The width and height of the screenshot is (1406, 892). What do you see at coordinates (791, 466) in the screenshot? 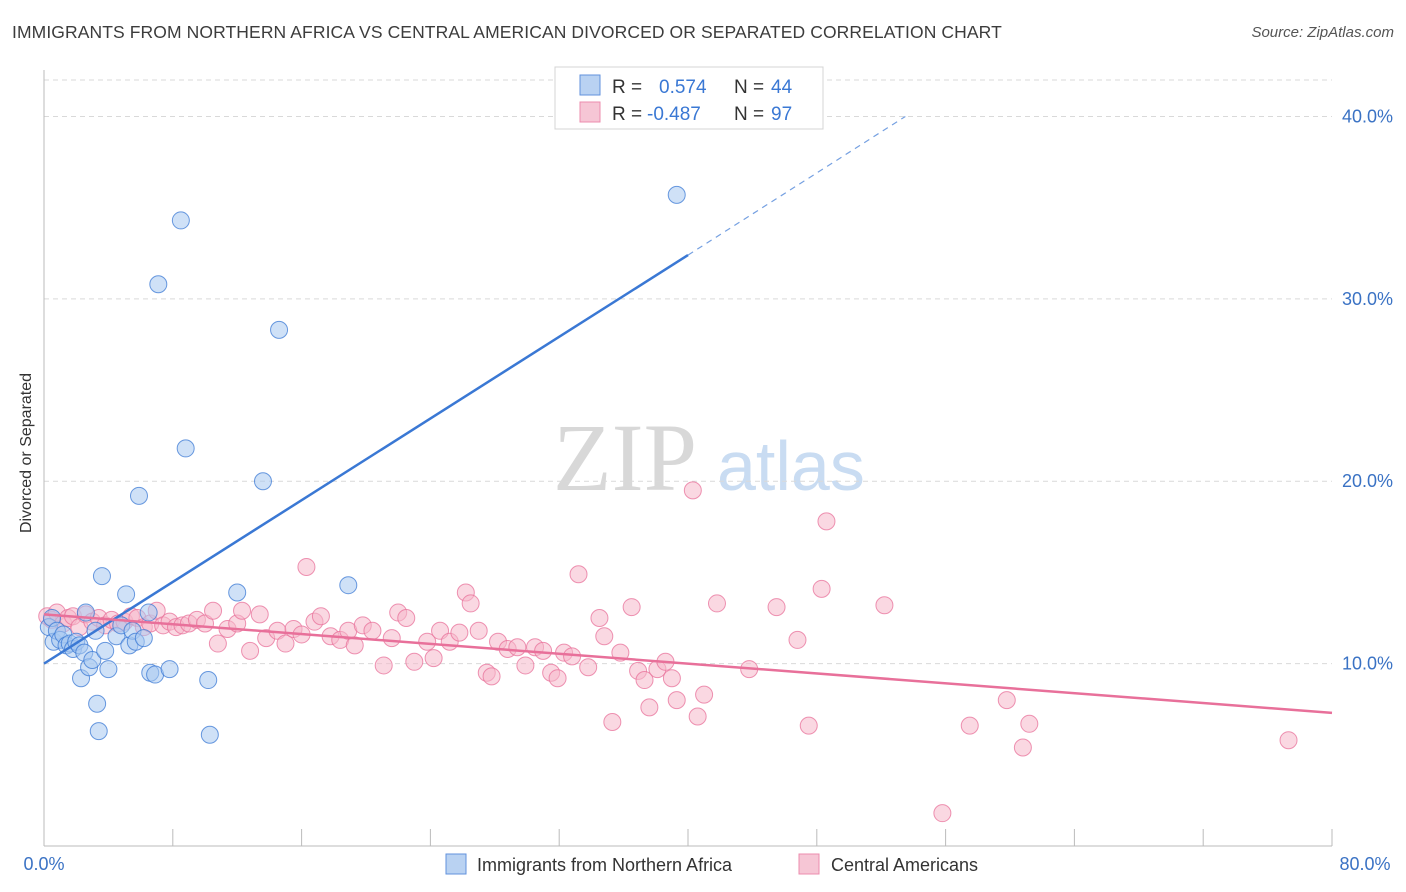
I see `watermark-atlas: atlas` at bounding box center [791, 466].